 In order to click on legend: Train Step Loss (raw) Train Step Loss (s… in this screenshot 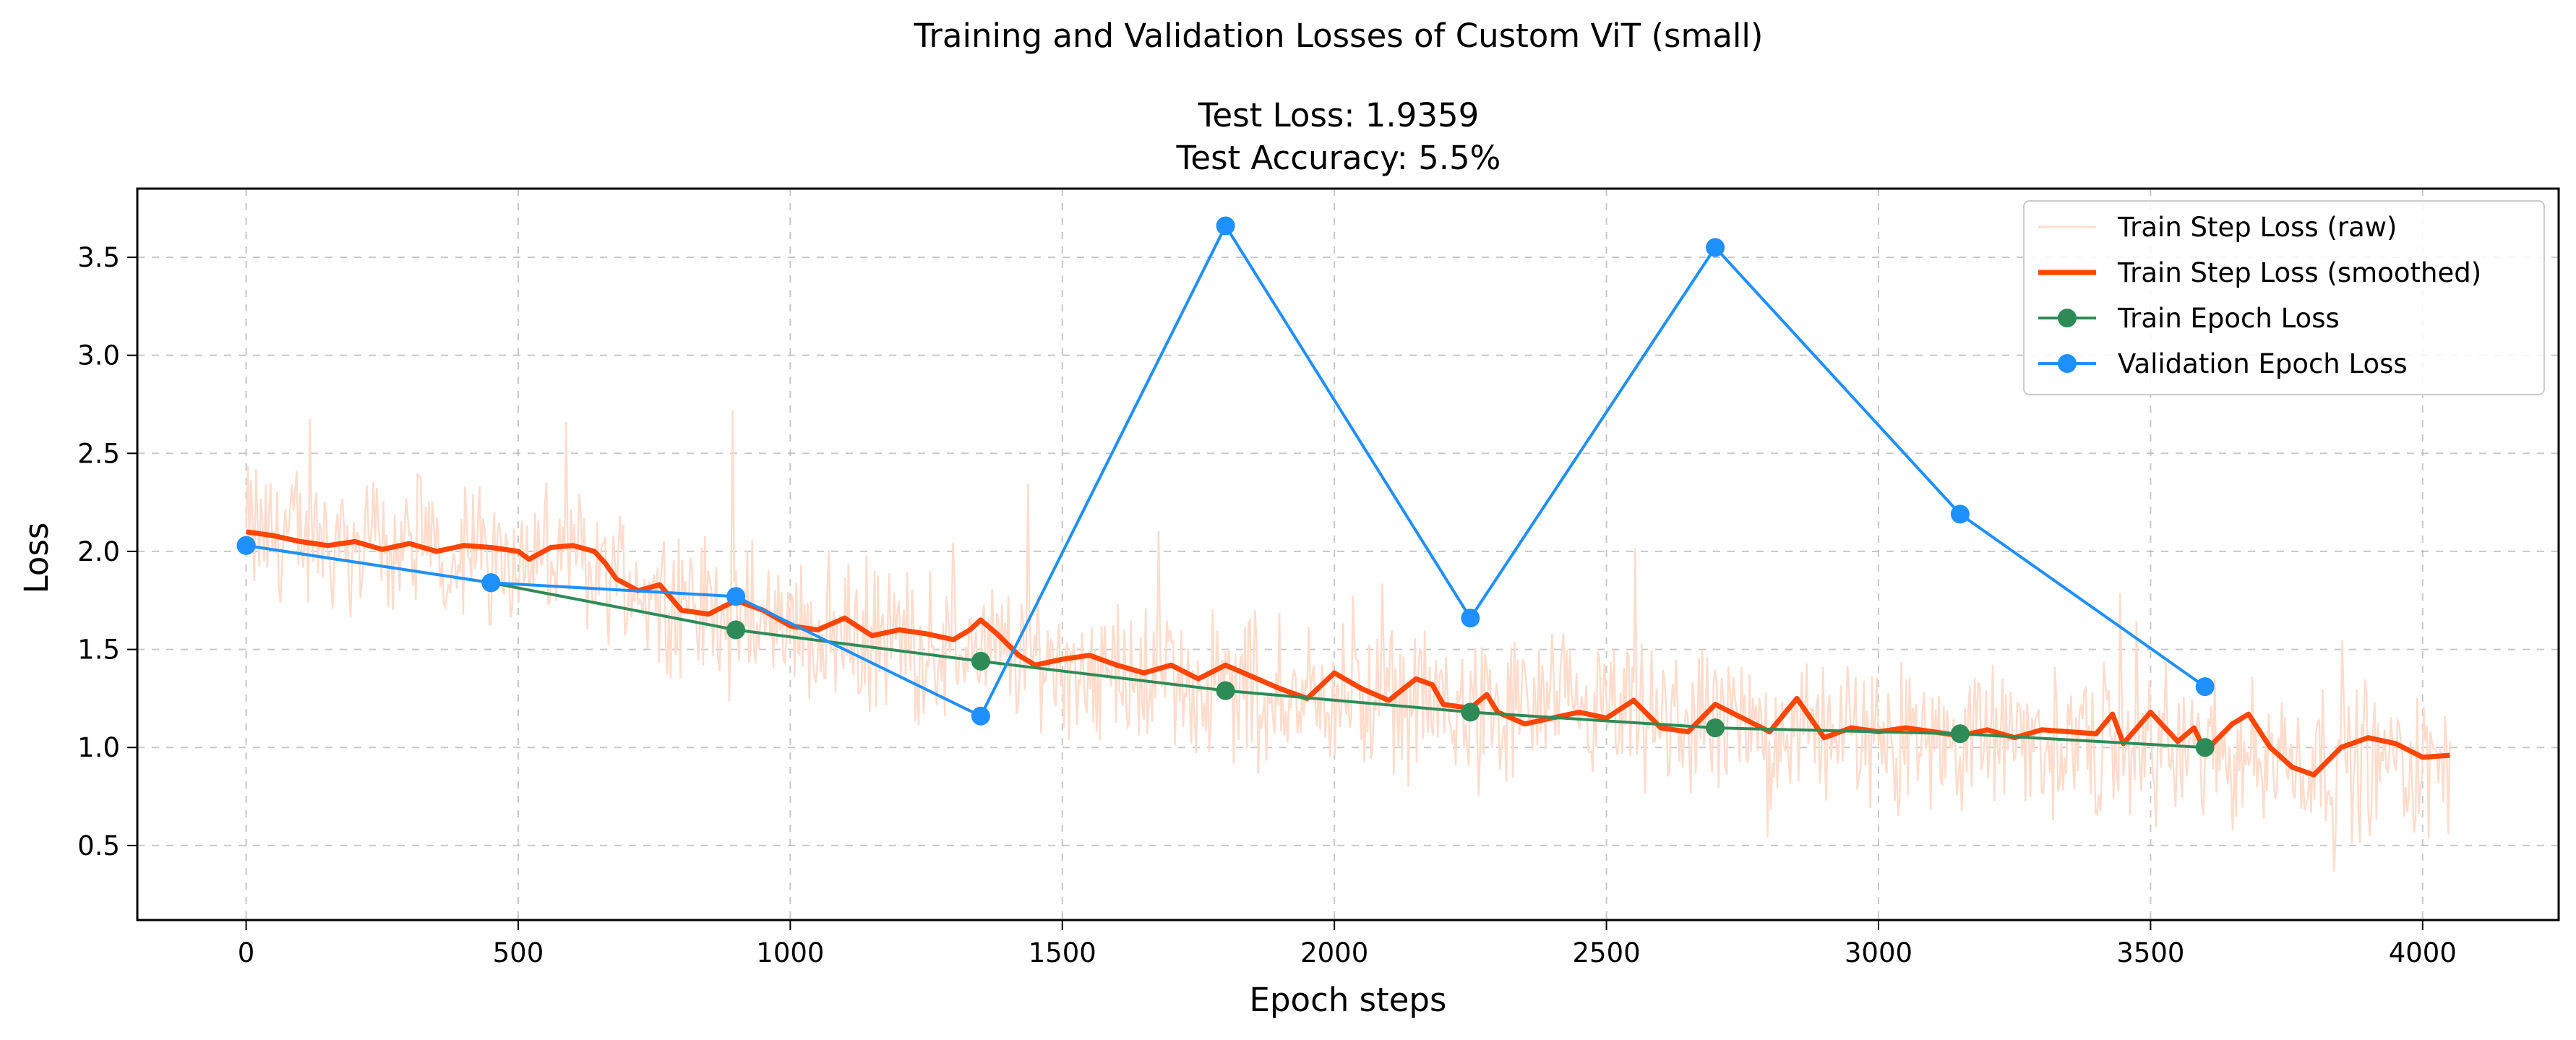, I will do `click(2284, 297)`.